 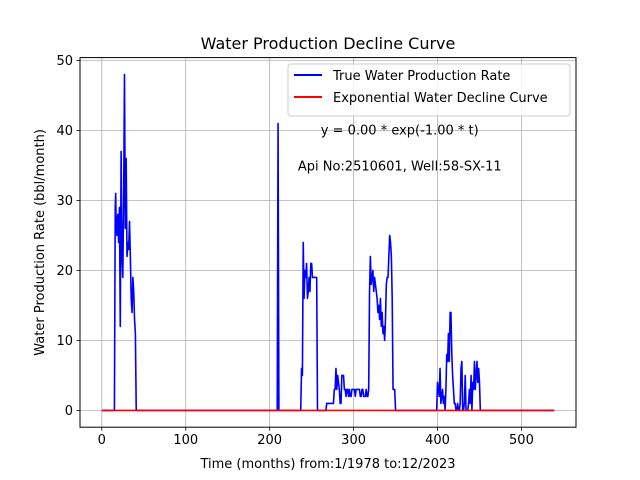 What do you see at coordinates (185, 440) in the screenshot?
I see `x-tick-label: 100` at bounding box center [185, 440].